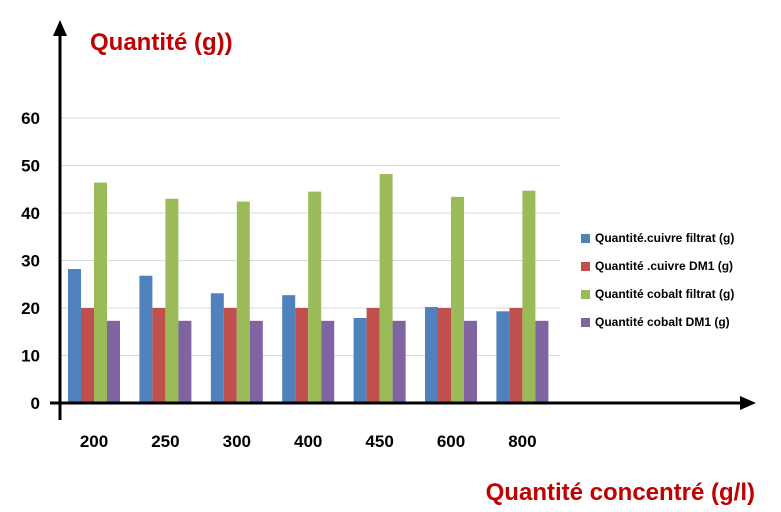  What do you see at coordinates (161, 42) in the screenshot?
I see `y-axis-title: Quantité (g))` at bounding box center [161, 42].